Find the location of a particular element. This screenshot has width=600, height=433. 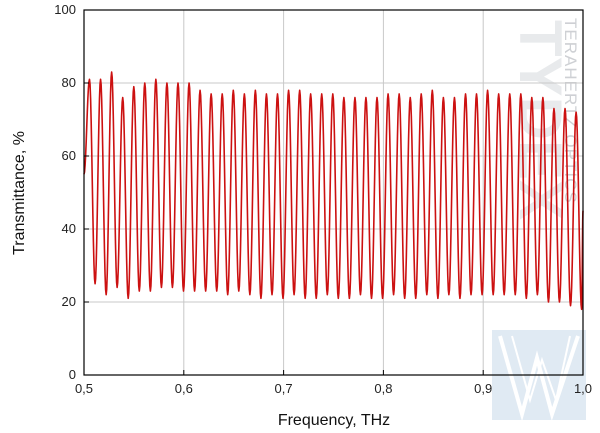

x-tick-label: 0,5 is located at coordinates (84, 388).